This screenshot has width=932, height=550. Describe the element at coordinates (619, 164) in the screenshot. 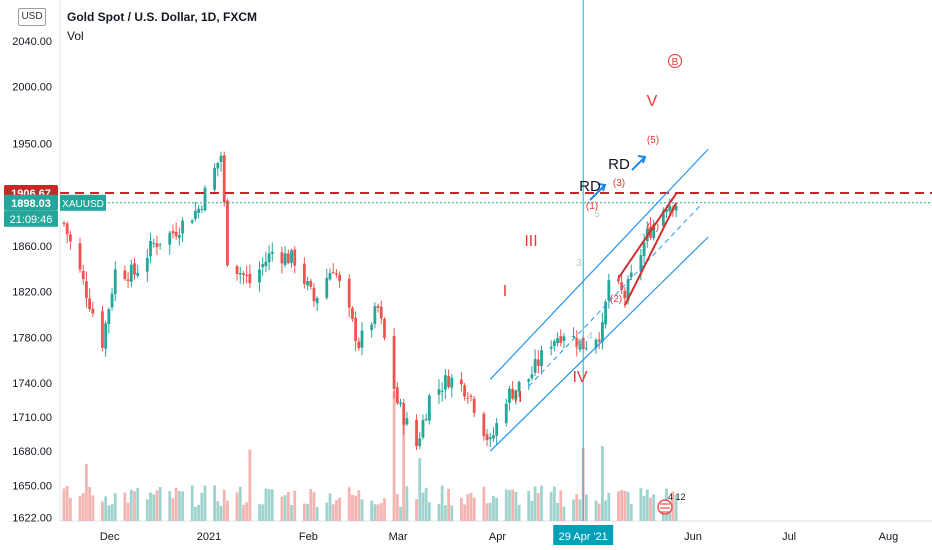

I see `rd-label-upper: RD` at that location.